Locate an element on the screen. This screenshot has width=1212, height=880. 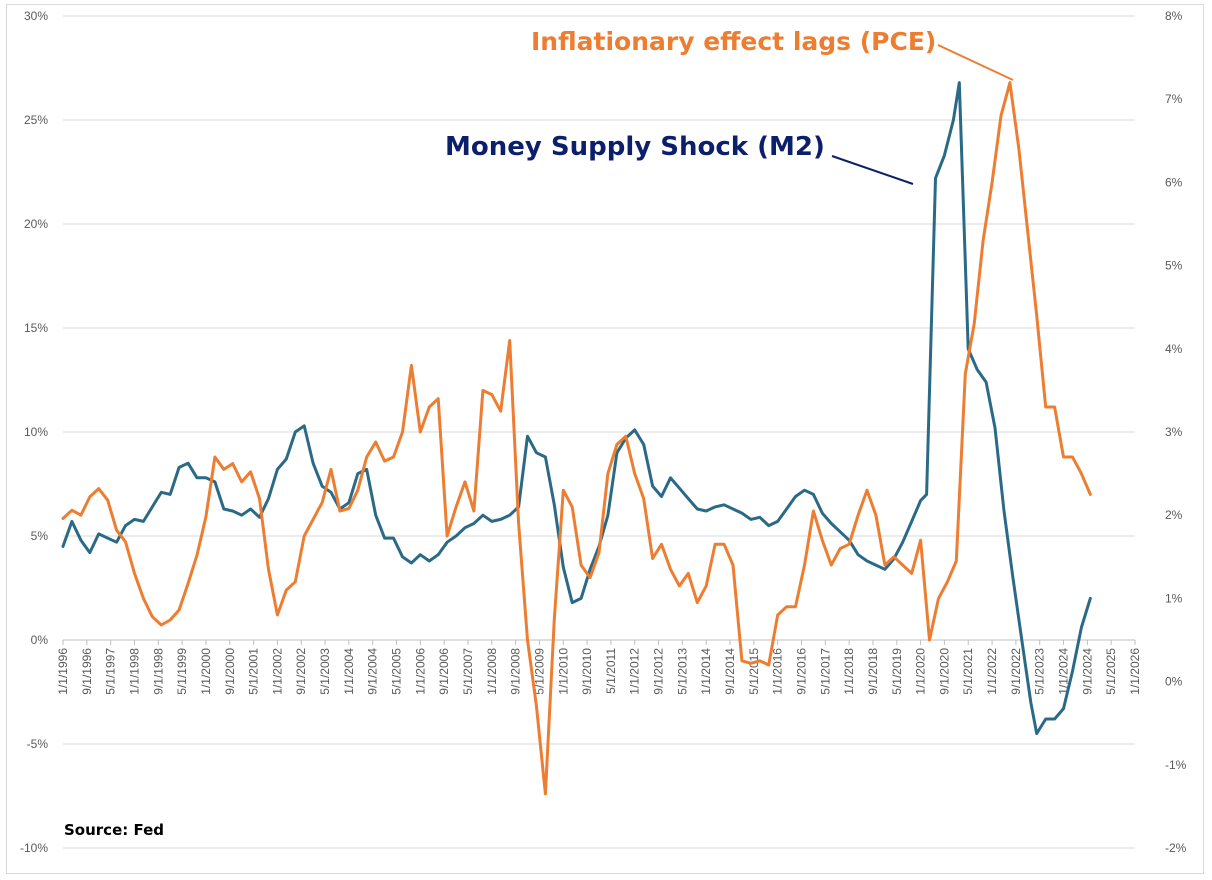
x-tick-label: 5/1/2023 is located at coordinates (1040, 671).